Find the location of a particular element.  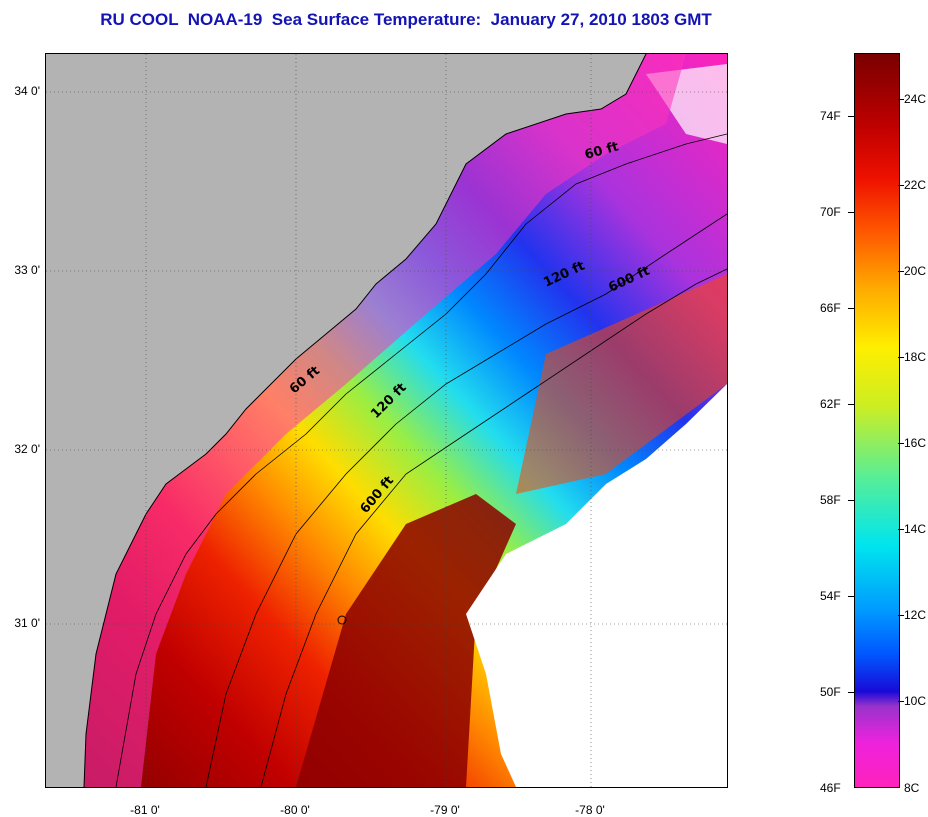

colorbar-label-50f: 50F is located at coordinates (830, 692).